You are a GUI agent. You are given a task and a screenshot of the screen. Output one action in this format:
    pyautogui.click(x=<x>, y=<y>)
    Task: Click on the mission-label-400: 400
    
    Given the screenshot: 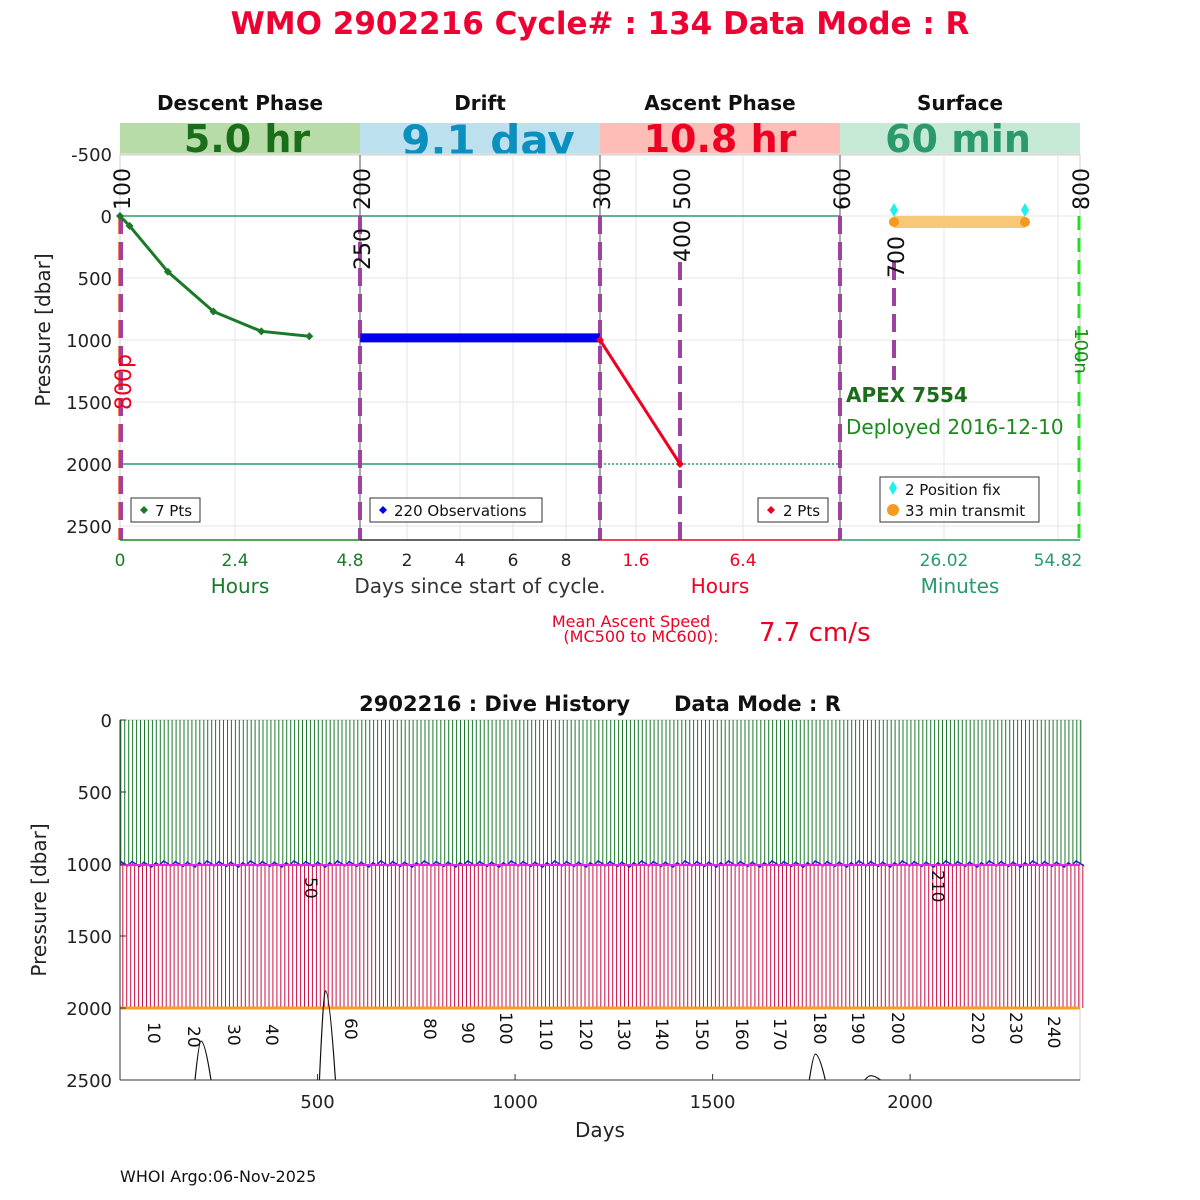 What is the action you would take?
    pyautogui.click(x=683, y=241)
    